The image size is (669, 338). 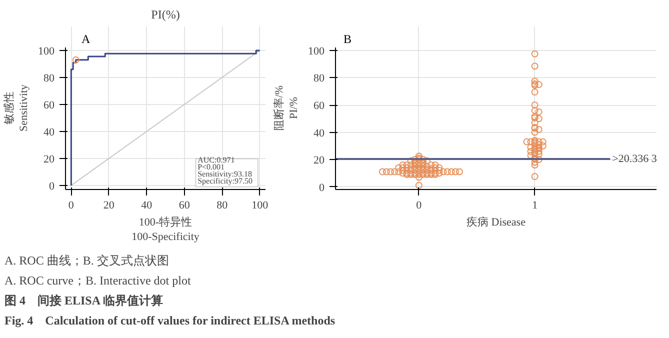 What do you see at coordinates (211, 167) in the screenshot?
I see `annotation: P<0.001` at bounding box center [211, 167].